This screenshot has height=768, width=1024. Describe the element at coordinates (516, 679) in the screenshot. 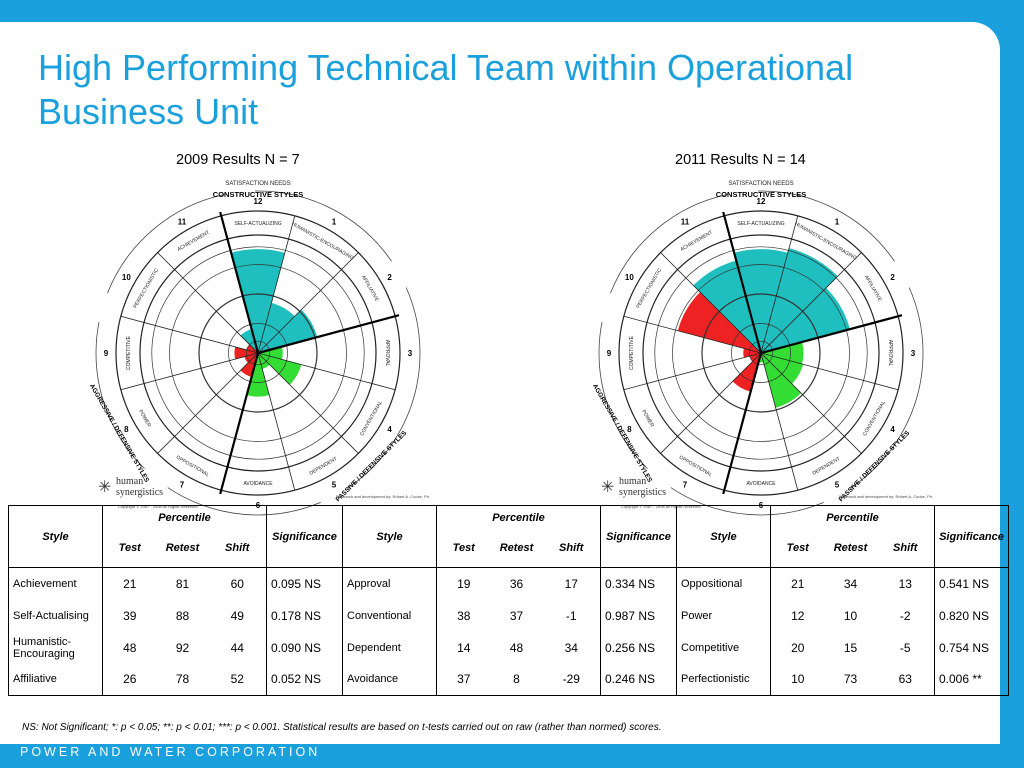

I see `retest-cell: 8` at that location.